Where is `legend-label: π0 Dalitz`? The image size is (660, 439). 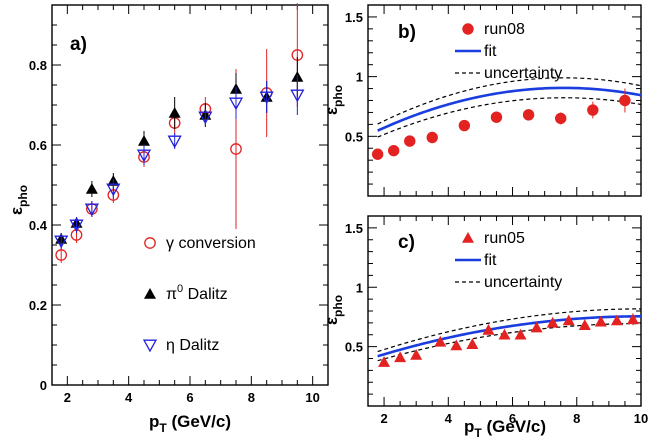 legend-label: π0 Dalitz is located at coordinates (197, 293).